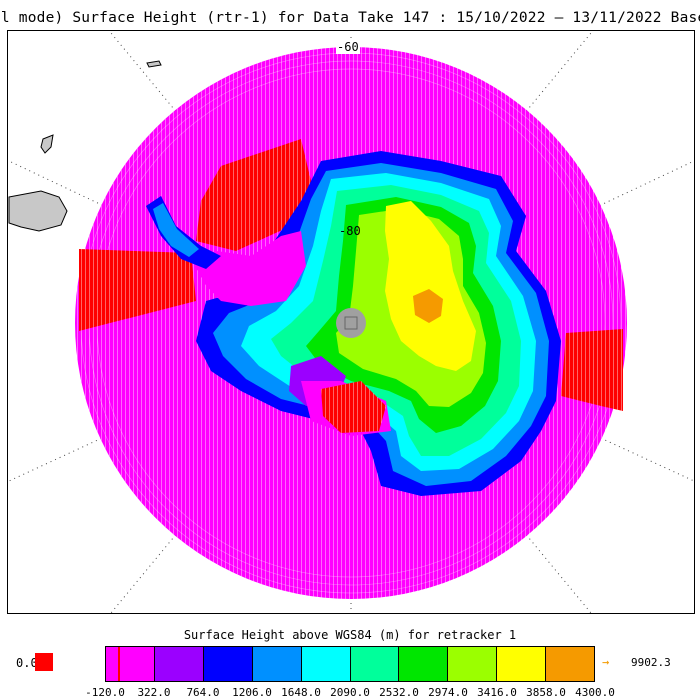 The image size is (700, 700). What do you see at coordinates (606, 662) in the screenshot?
I see `overflow-arrow-icon: →` at bounding box center [606, 662].